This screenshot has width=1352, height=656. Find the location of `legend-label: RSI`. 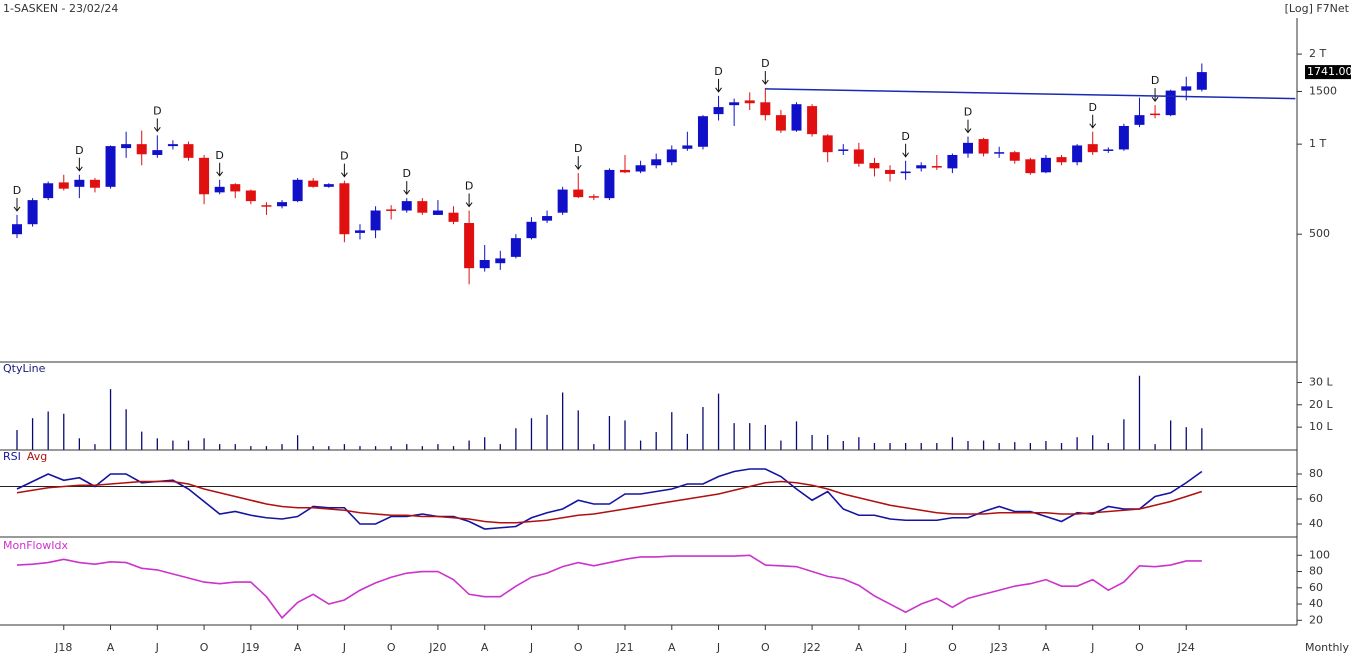

legend-label: RSI is located at coordinates (12, 456).